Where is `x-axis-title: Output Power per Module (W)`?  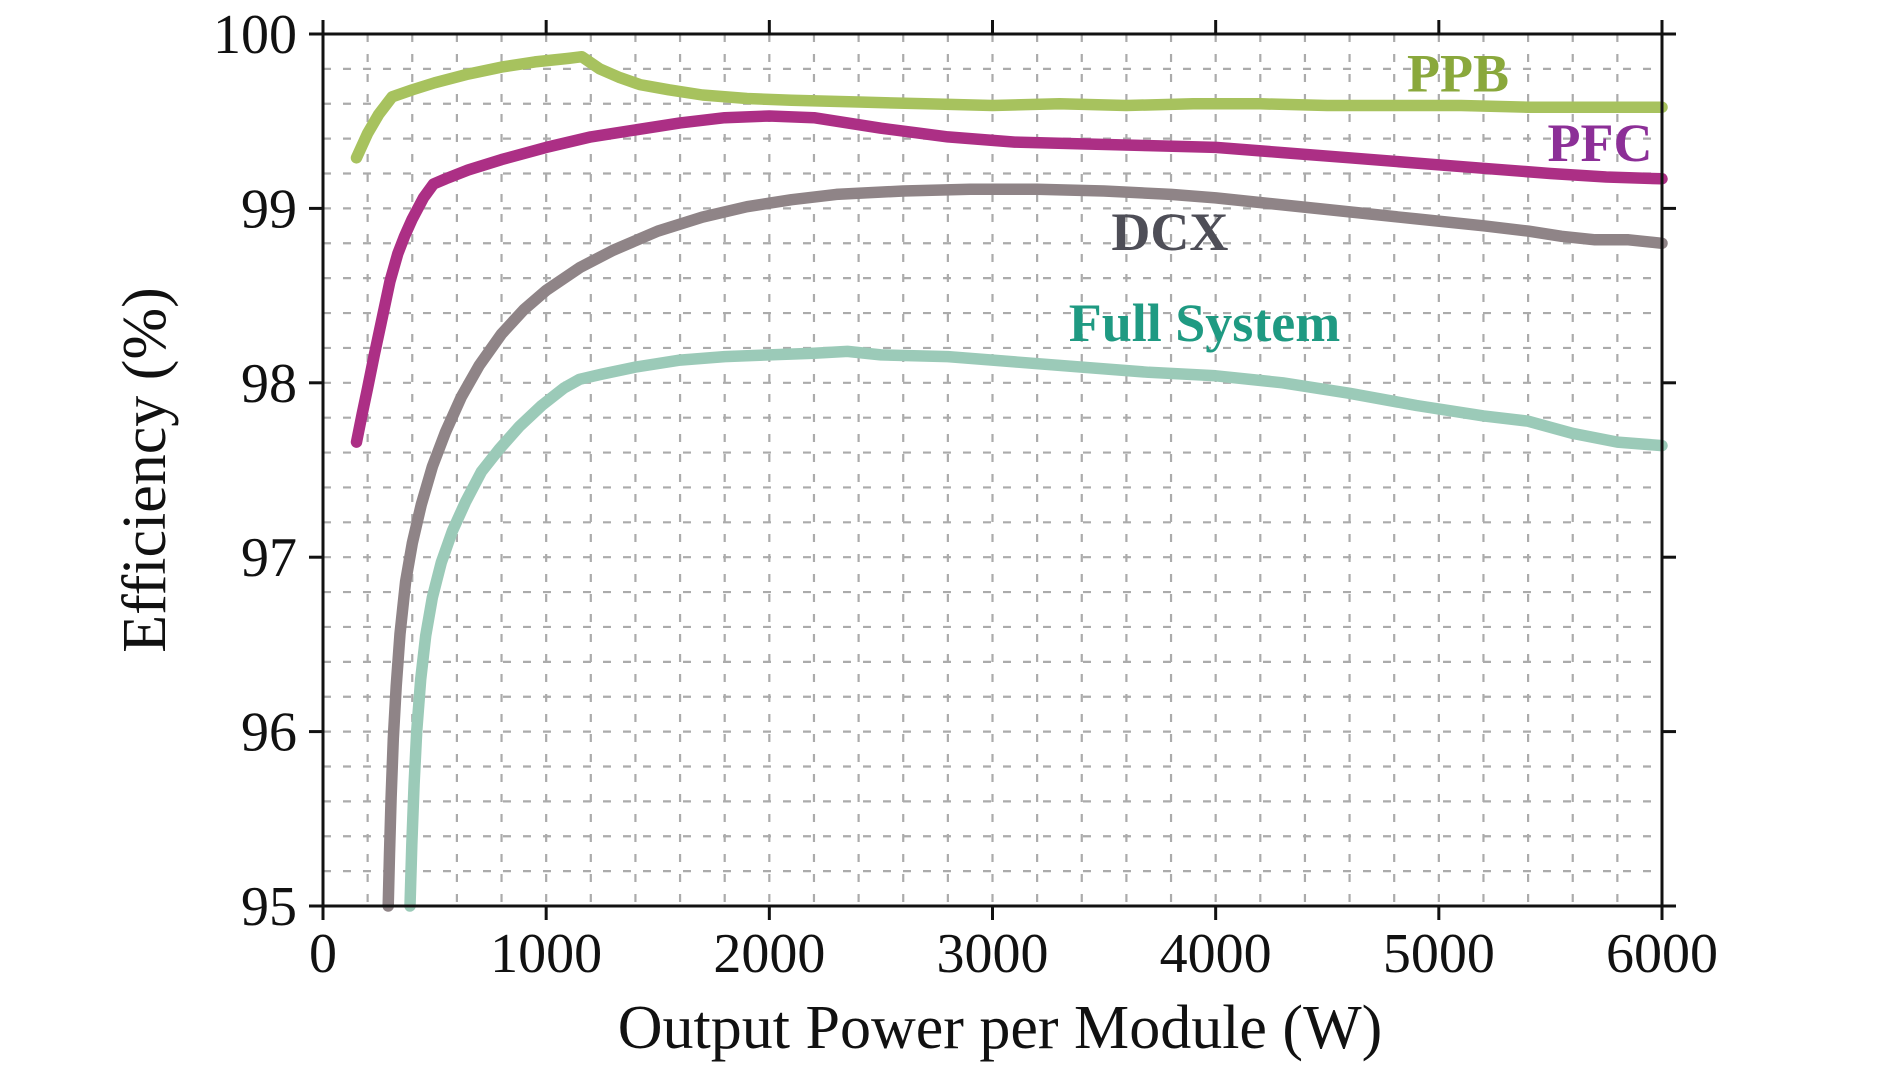
x-axis-title: Output Power per Module (W) is located at coordinates (1000, 1028).